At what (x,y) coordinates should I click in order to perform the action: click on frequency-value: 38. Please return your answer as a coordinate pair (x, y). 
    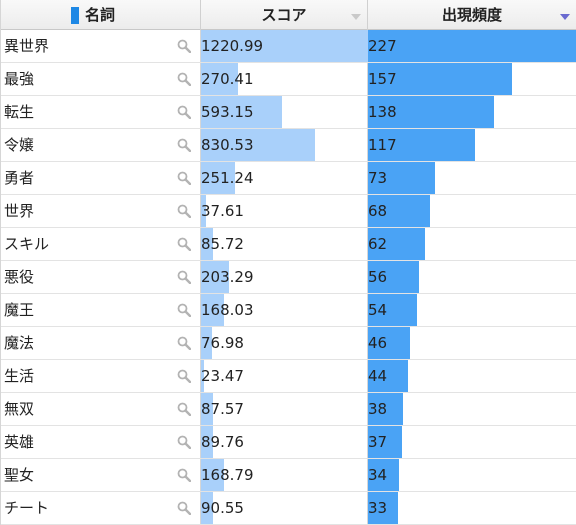
    Looking at the image, I should click on (378, 409).